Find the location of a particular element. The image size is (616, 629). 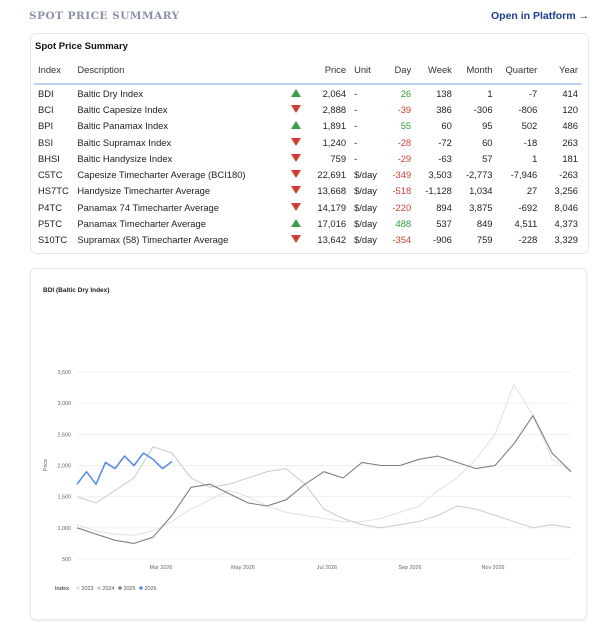

cell-month: -306 is located at coordinates (483, 109).